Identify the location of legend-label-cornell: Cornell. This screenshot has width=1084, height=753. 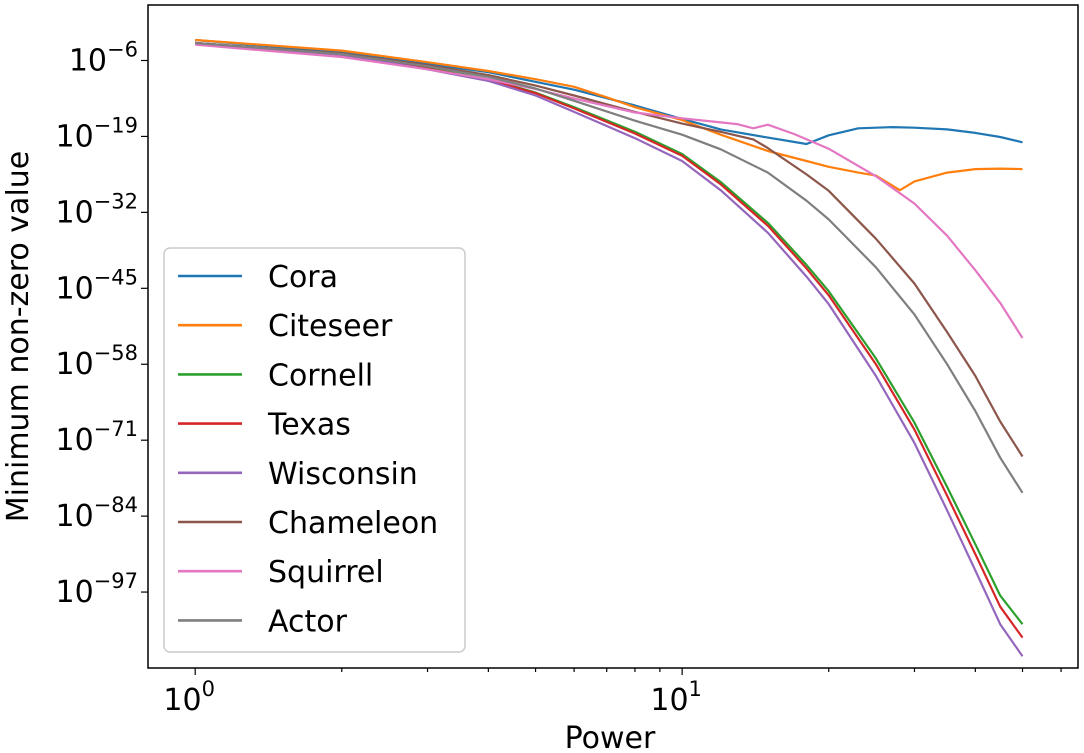
(320, 375).